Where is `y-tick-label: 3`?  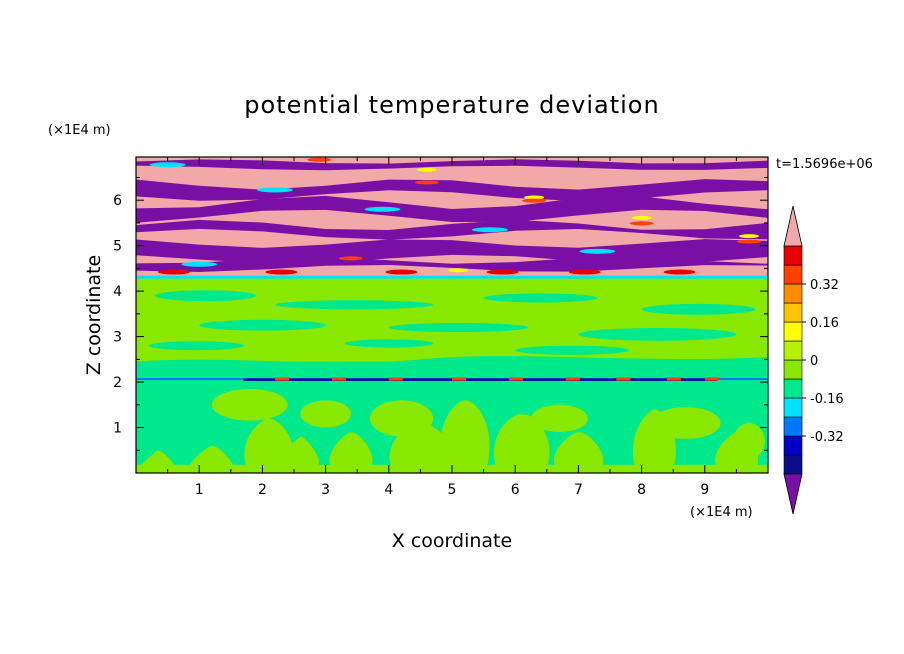 y-tick-label: 3 is located at coordinates (117, 338).